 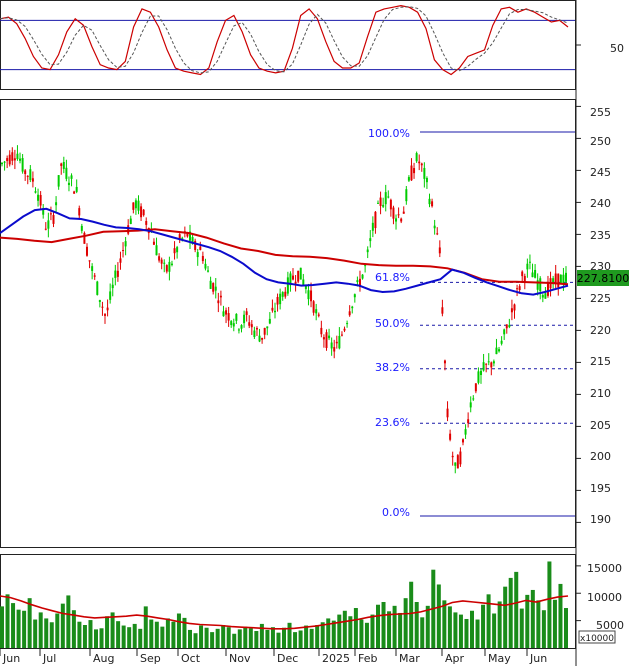 I want to click on fib-label-100: 100.0%, so click(x=389, y=133).